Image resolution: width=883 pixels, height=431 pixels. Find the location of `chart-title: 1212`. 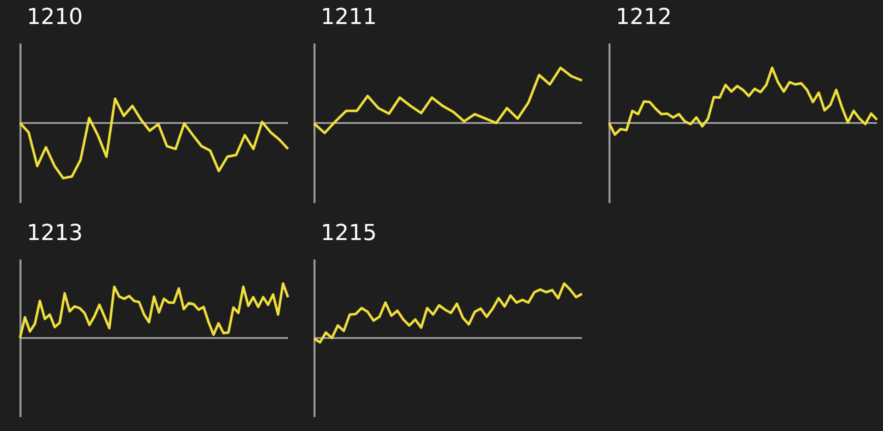

chart-title: 1212 is located at coordinates (644, 17).